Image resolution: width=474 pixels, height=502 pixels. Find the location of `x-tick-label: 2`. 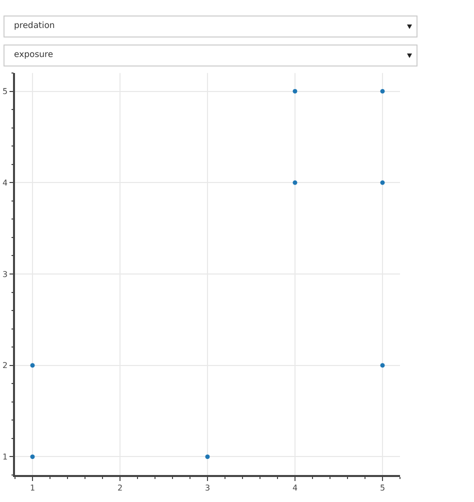

x-tick-label: 2 is located at coordinates (120, 487).